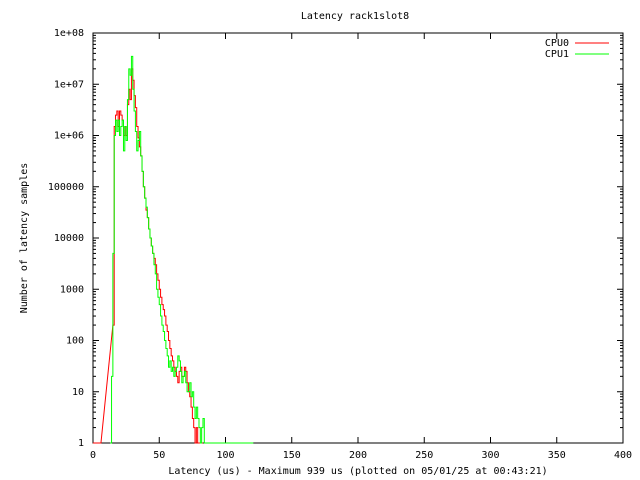 This screenshot has width=640, height=480. Describe the element at coordinates (93, 455) in the screenshot. I see `x-tick-label: 0` at that location.